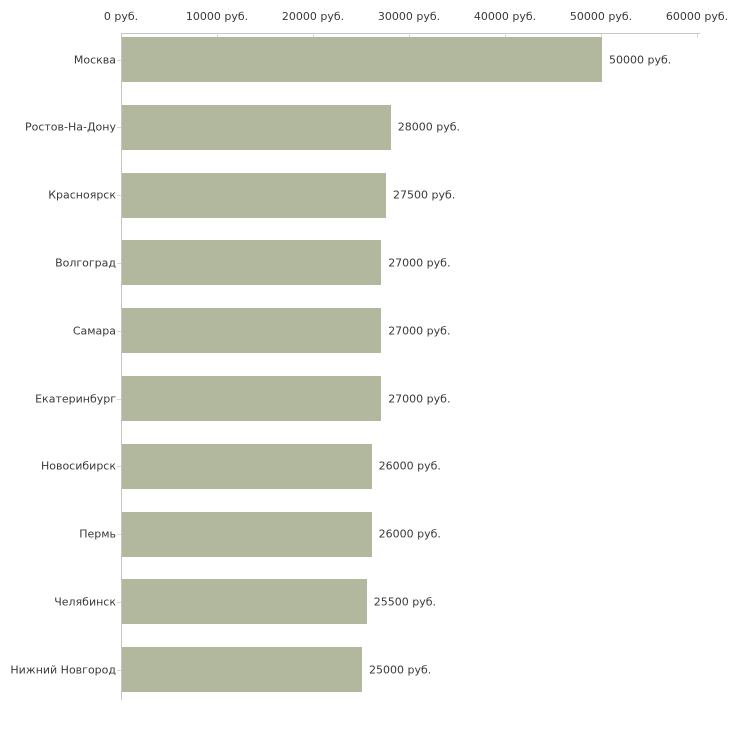 This screenshot has height=730, width=730. Describe the element at coordinates (400, 670) in the screenshot. I see `value-label: 25000 руб.` at that location.